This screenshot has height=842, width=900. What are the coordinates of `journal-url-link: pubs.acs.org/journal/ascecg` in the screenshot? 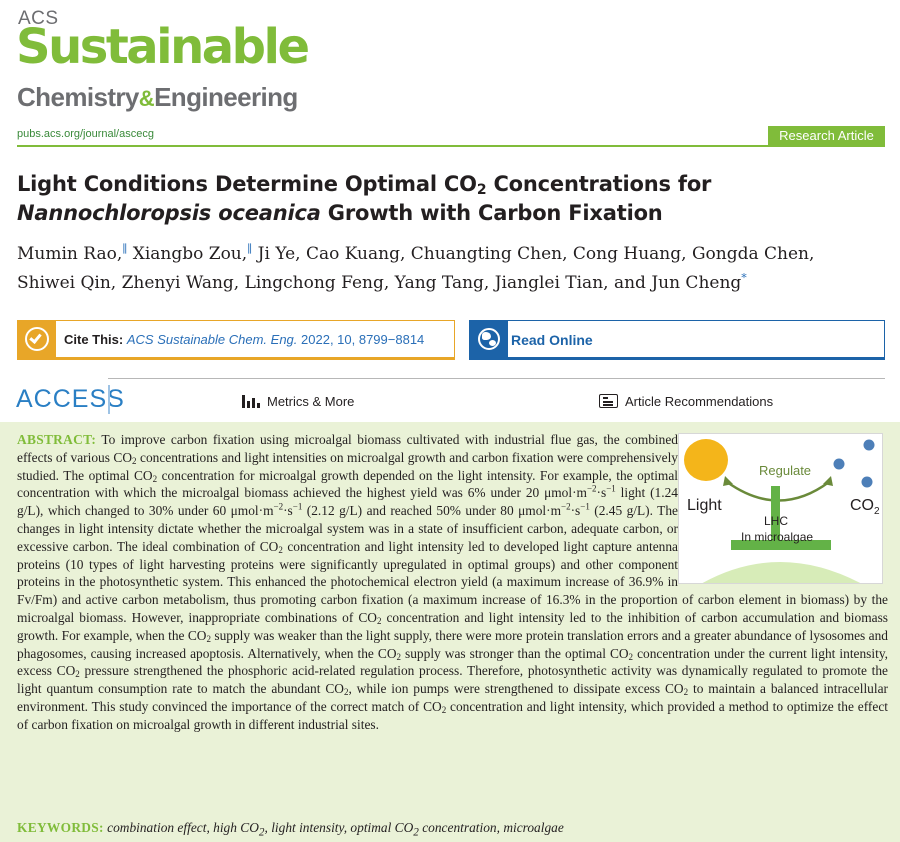 It's located at (85, 134).